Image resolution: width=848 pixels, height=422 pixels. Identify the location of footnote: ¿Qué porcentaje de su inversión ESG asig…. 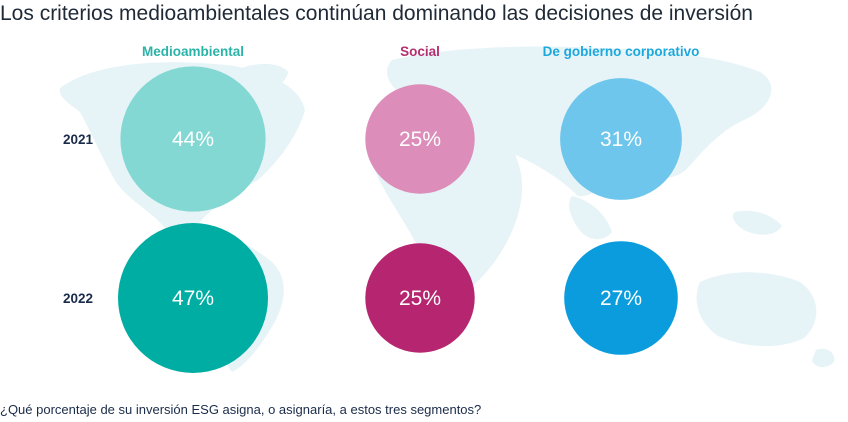
(241, 409).